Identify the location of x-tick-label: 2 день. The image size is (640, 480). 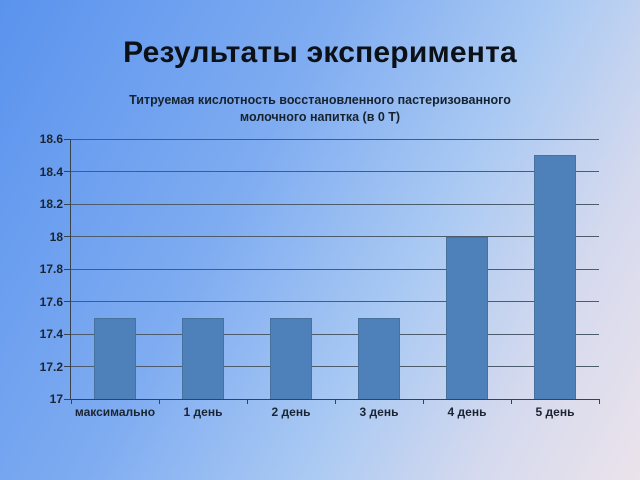
(291, 412).